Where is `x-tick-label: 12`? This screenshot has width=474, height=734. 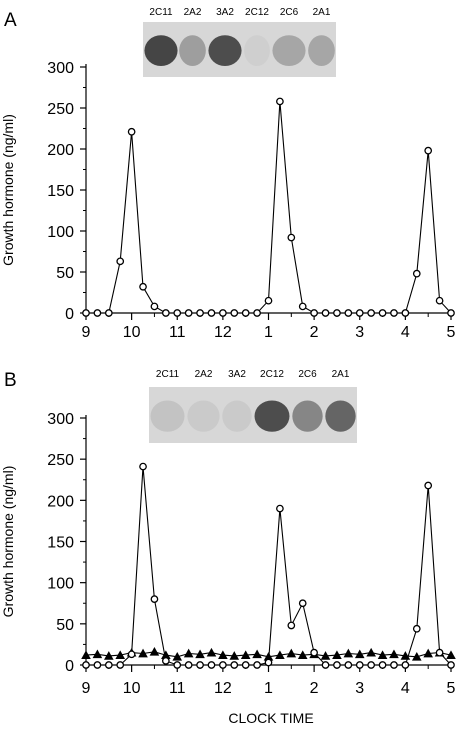
x-tick-label: 12 is located at coordinates (223, 688).